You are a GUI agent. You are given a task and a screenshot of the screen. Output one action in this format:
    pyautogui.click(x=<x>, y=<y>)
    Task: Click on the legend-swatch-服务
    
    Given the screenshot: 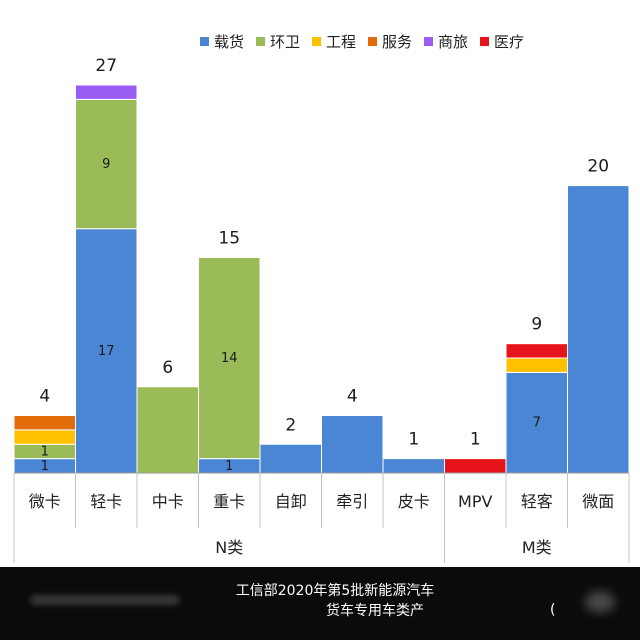 What is the action you would take?
    pyautogui.click(x=372, y=41)
    